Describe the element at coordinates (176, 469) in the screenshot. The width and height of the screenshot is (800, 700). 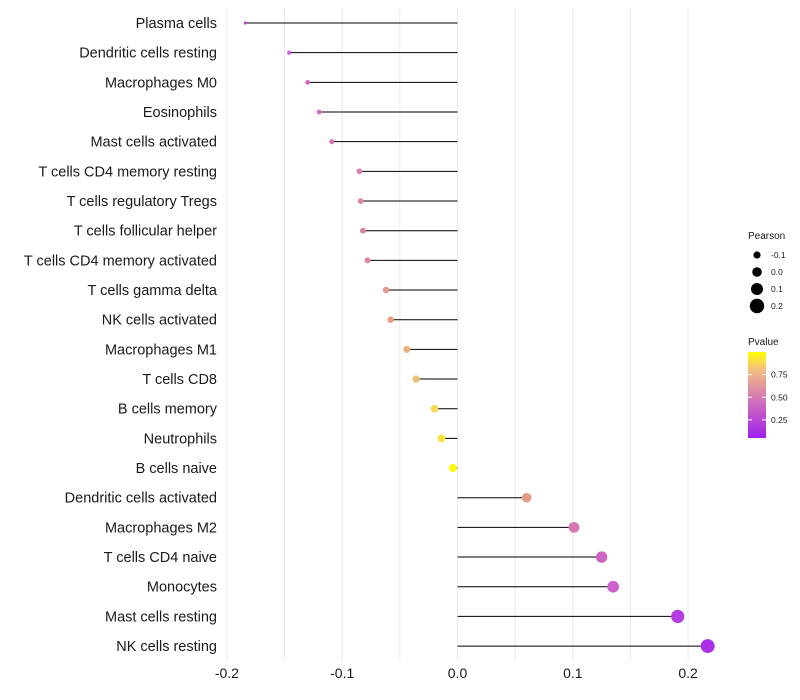
I see `category-label: B cells naive` at that location.